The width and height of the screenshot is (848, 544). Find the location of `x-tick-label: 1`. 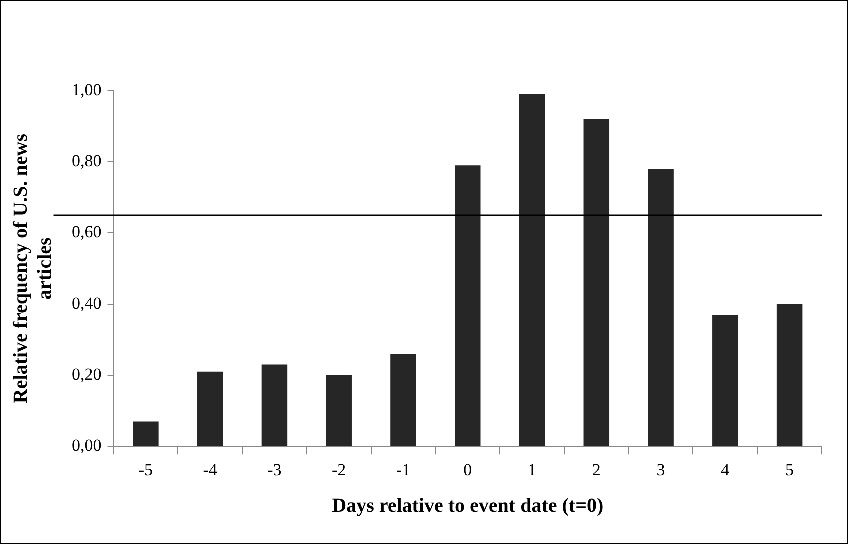

x-tick-label: 1 is located at coordinates (532, 470).